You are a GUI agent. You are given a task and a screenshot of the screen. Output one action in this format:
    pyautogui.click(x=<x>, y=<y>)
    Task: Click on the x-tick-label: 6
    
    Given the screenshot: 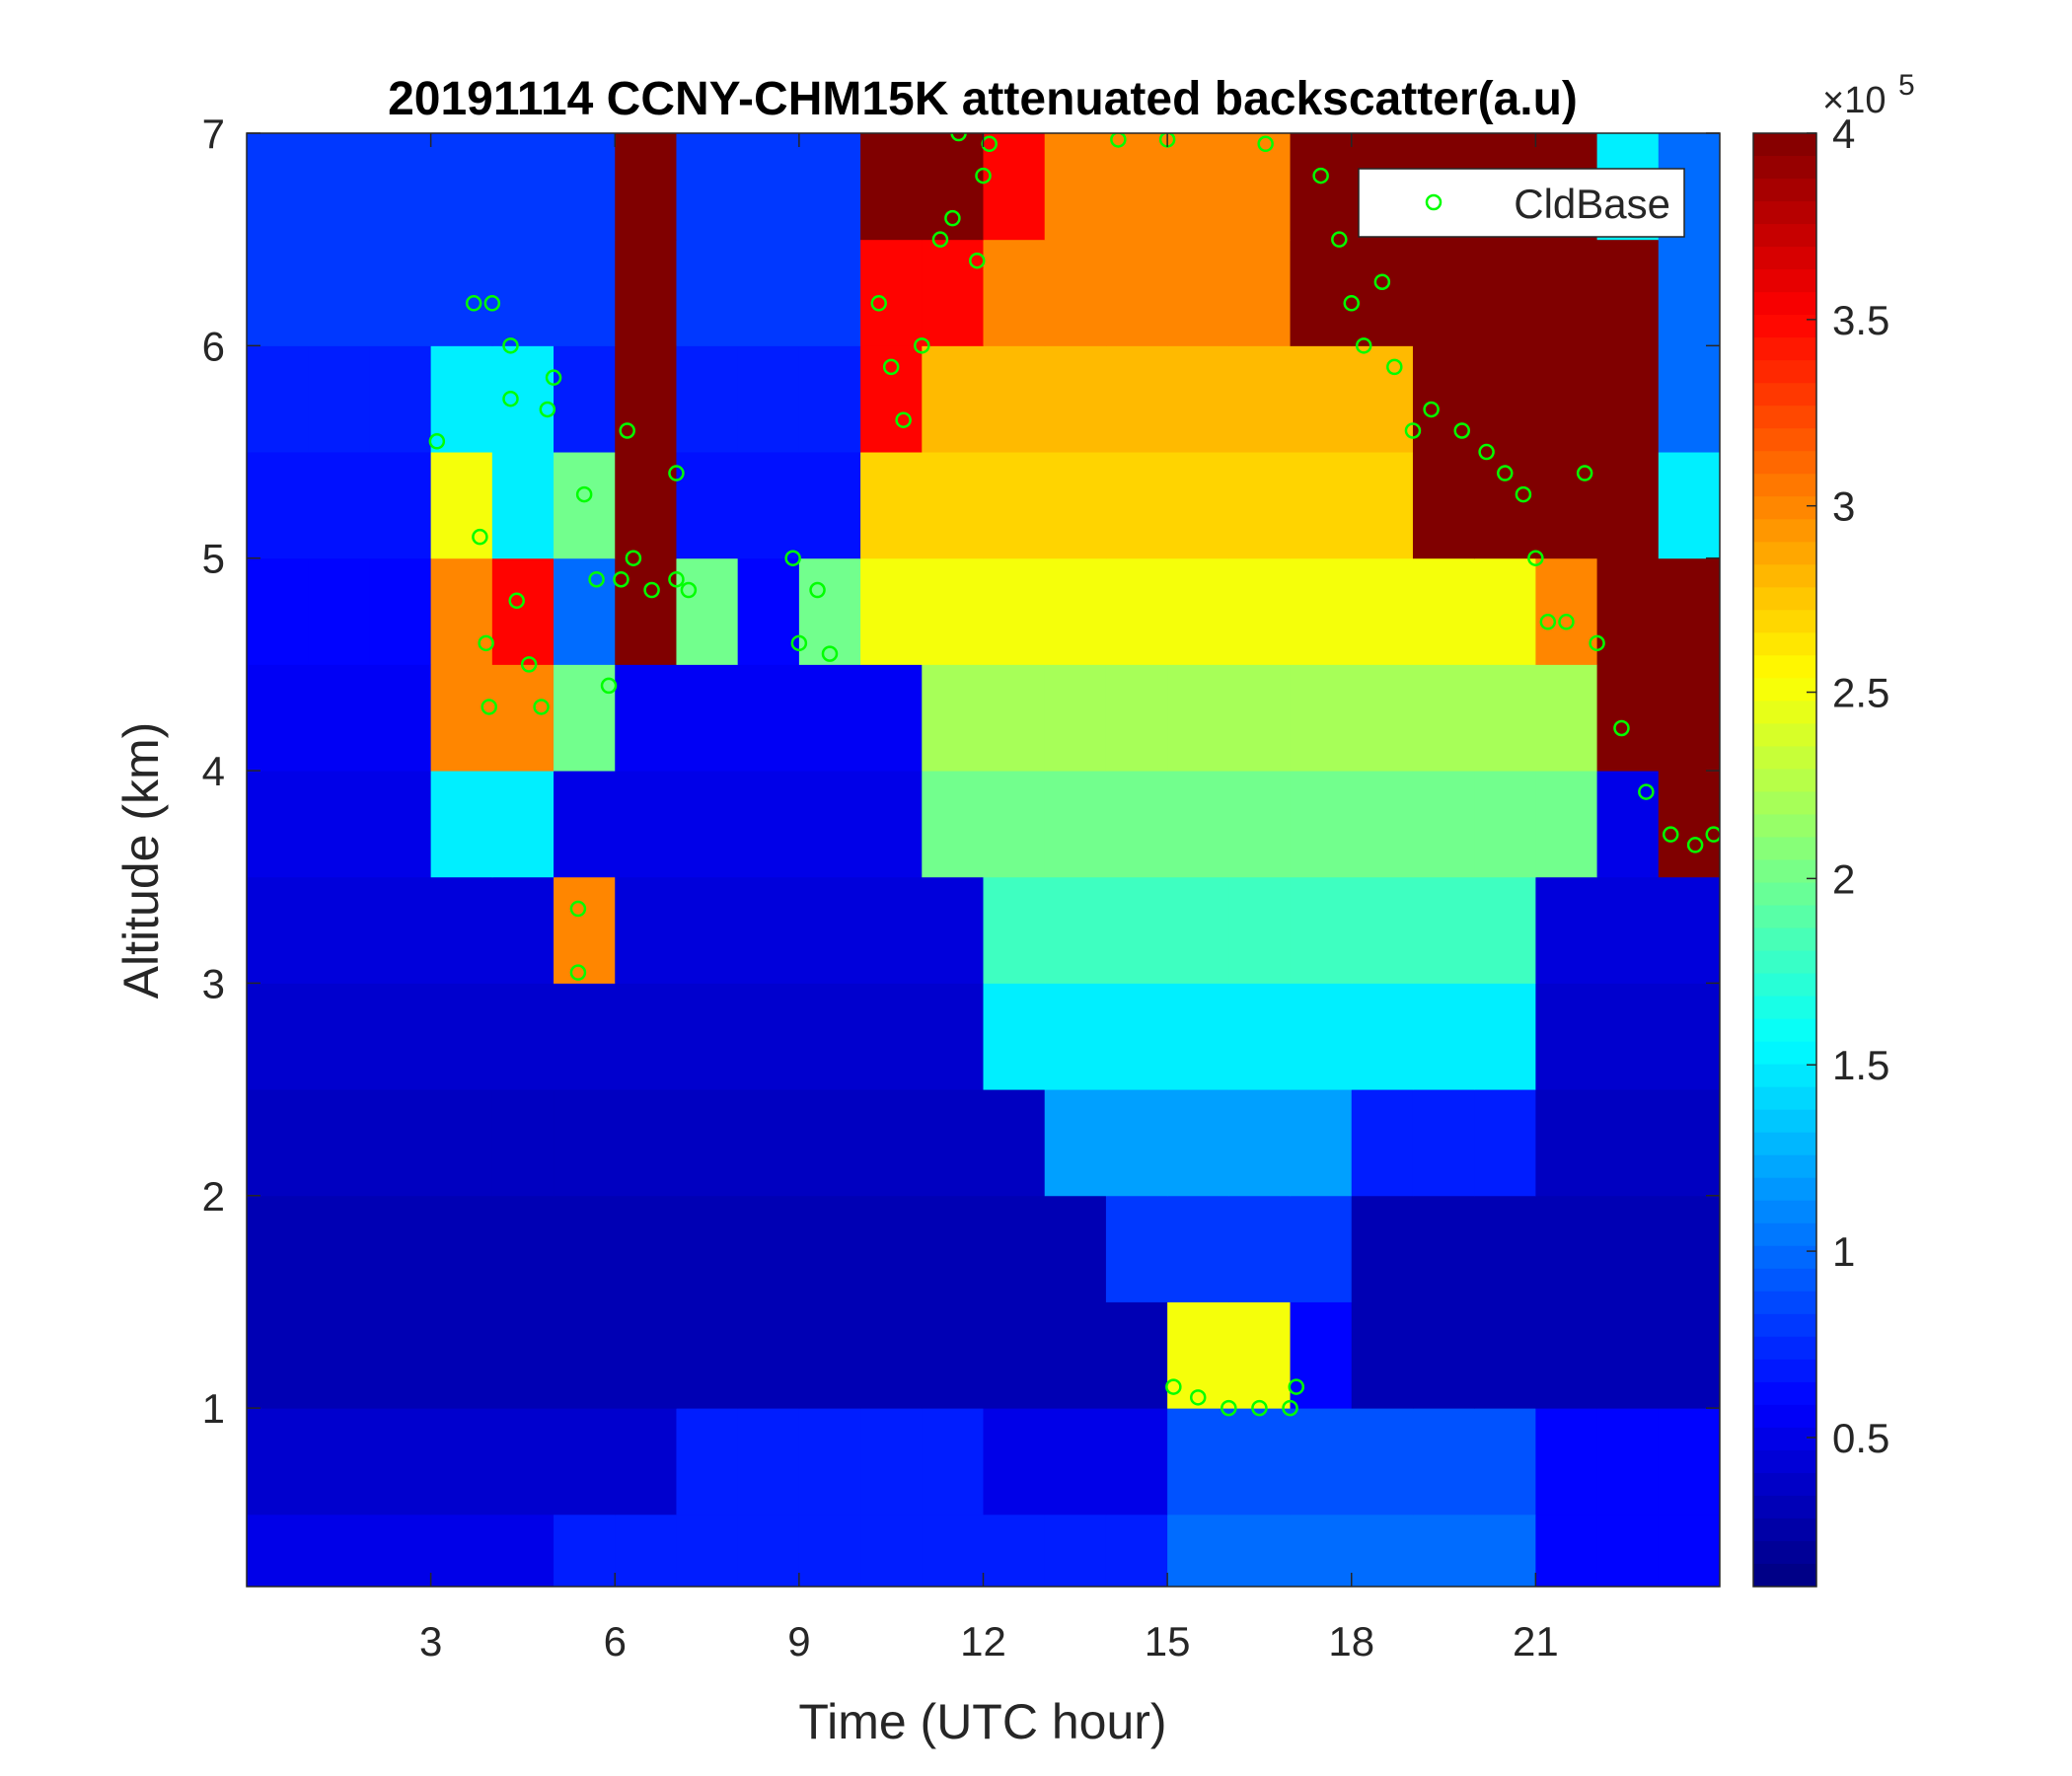 What is the action you would take?
    pyautogui.click(x=615, y=1642)
    